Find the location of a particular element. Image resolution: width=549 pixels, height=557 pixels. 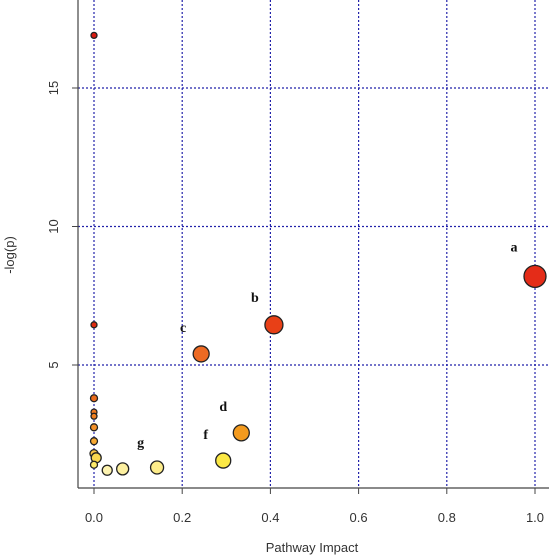

point-label-g: g is located at coordinates (140, 443).